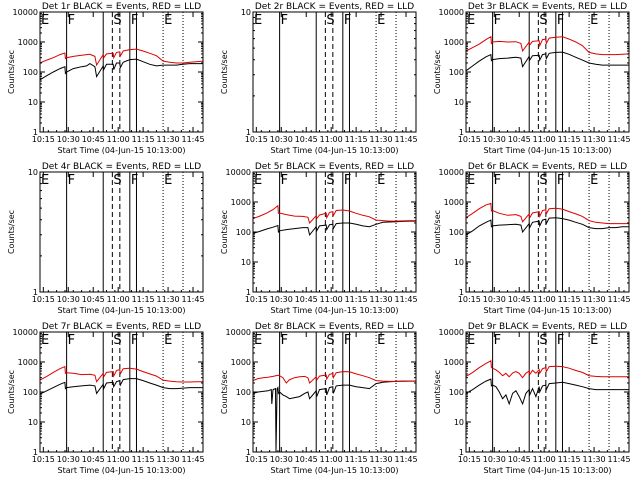 Image resolution: width=640 pixels, height=480 pixels. I want to click on y-tick-label: 1000, so click(454, 362).